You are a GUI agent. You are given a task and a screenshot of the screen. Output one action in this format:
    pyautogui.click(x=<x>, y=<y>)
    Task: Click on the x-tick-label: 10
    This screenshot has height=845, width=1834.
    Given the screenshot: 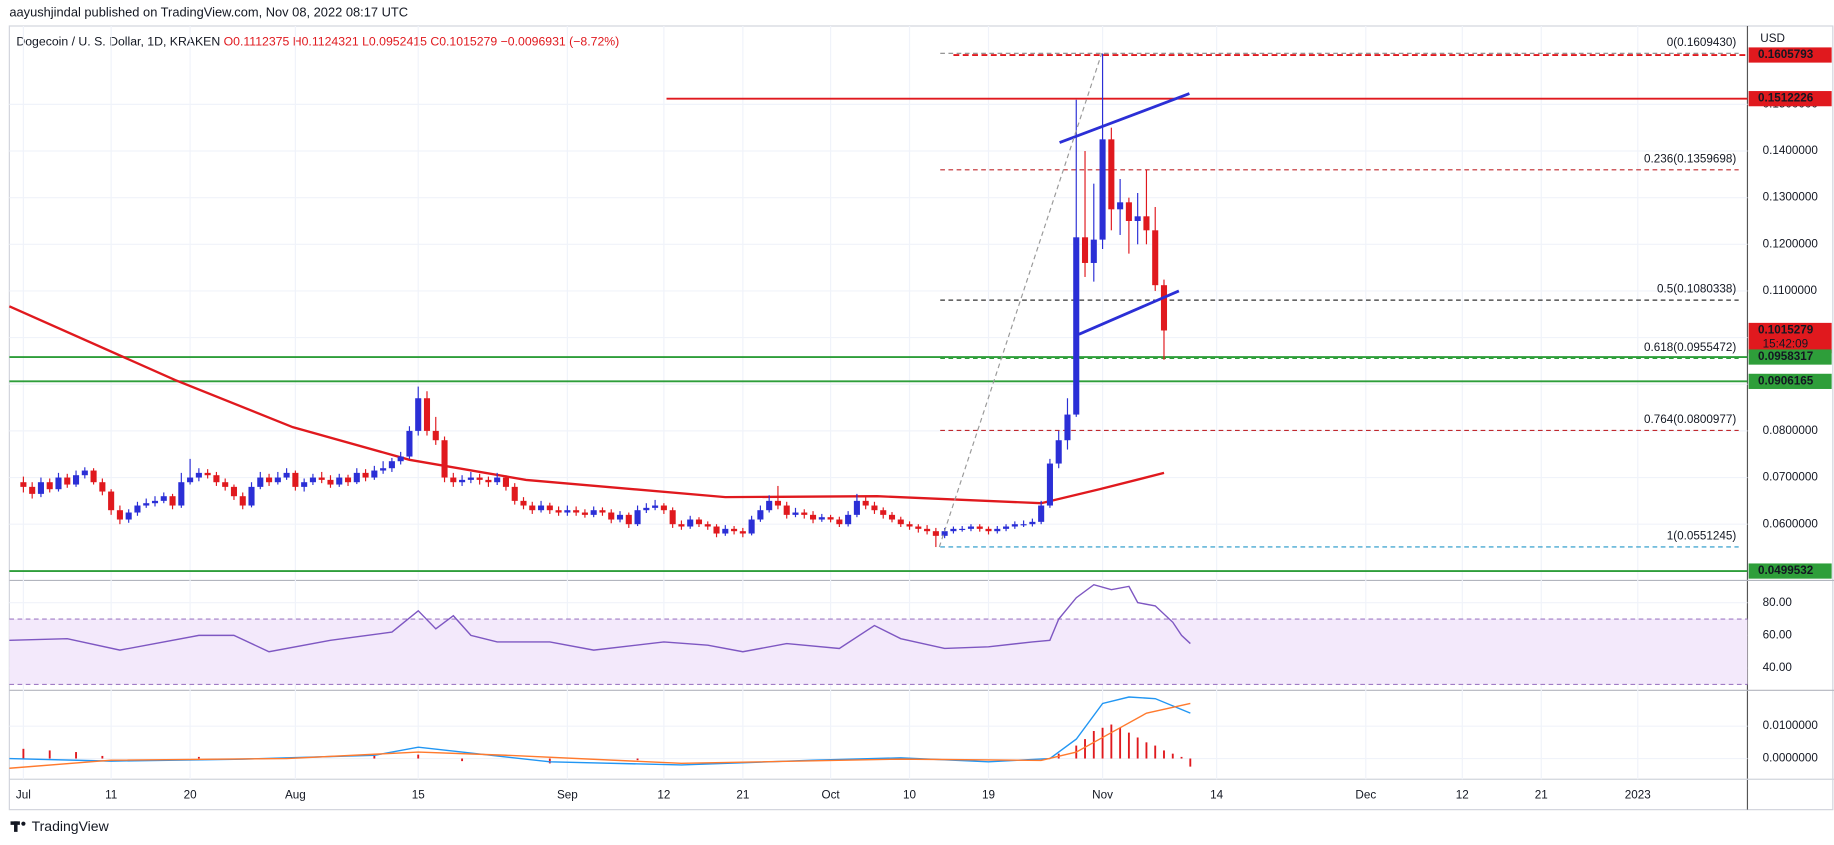 What is the action you would take?
    pyautogui.click(x=910, y=795)
    